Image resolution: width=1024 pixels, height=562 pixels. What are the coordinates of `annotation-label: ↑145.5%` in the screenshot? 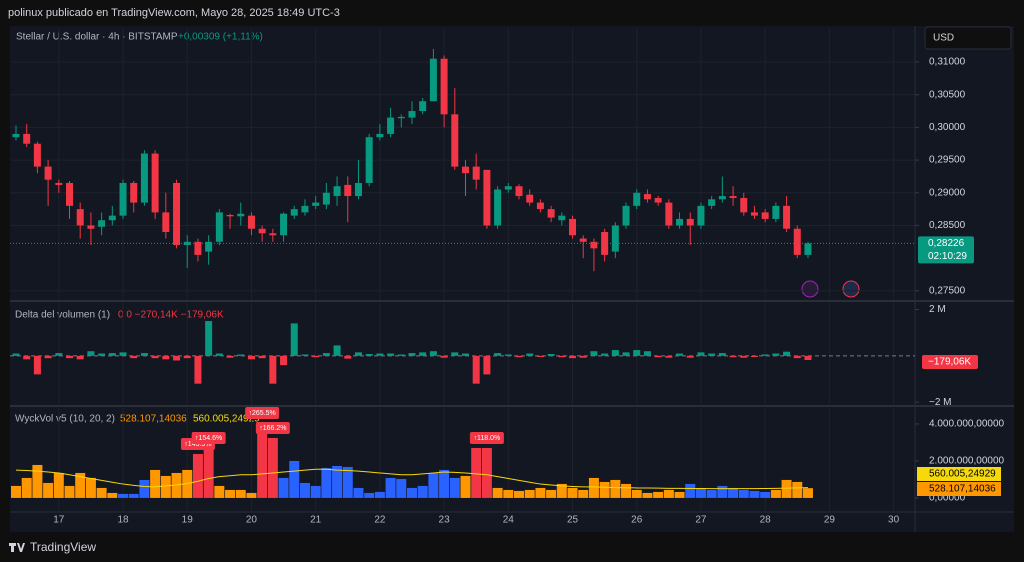 It's located at (197, 444).